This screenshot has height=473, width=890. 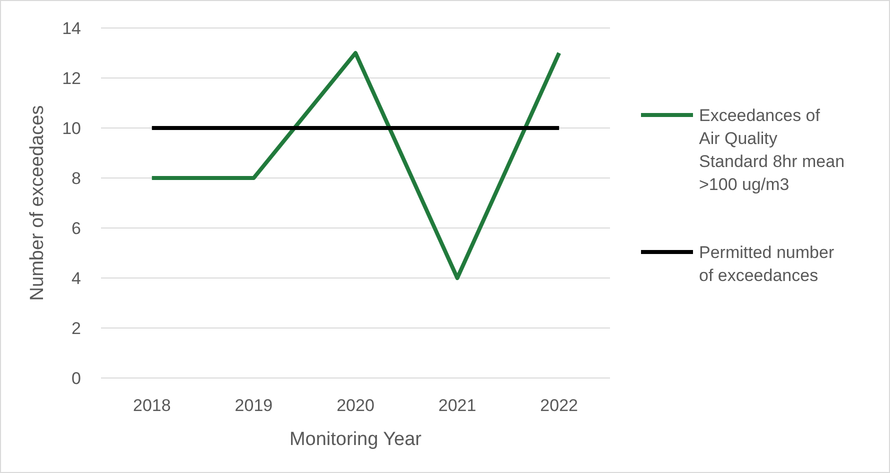 I want to click on y-tick-label: 12, so click(x=71, y=78).